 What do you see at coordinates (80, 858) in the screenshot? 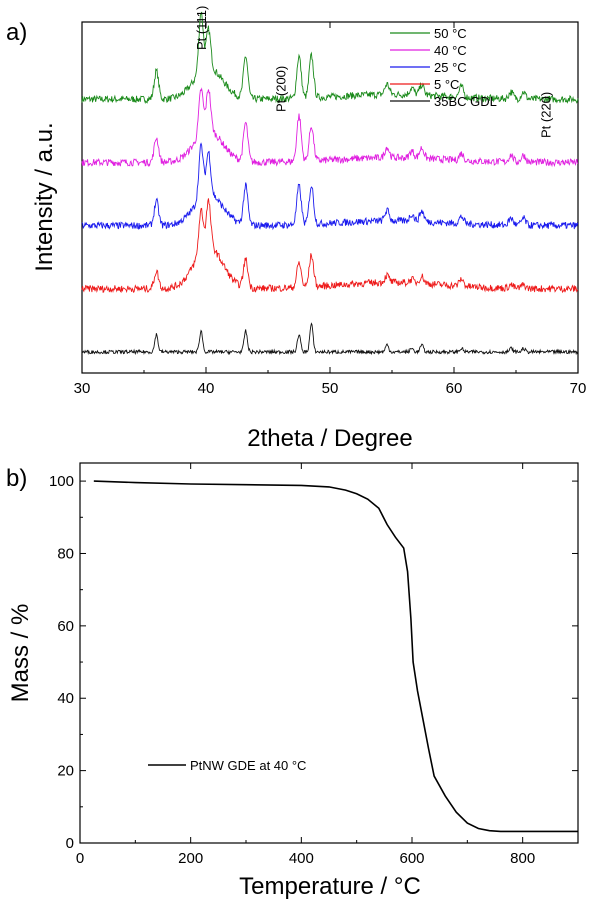
I see `tga-x-tick-label: 0` at bounding box center [80, 858].